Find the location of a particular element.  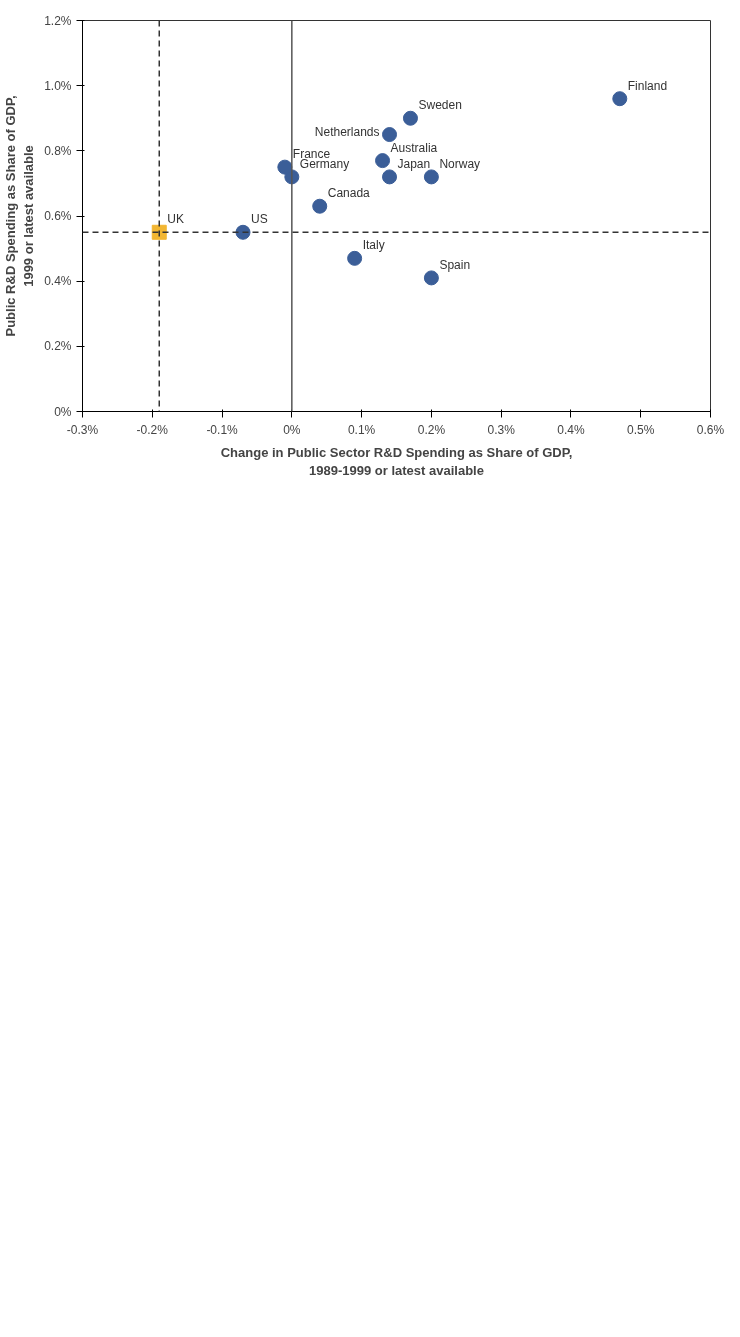

y-tick-label: 1.2% is located at coordinates (58, 20).